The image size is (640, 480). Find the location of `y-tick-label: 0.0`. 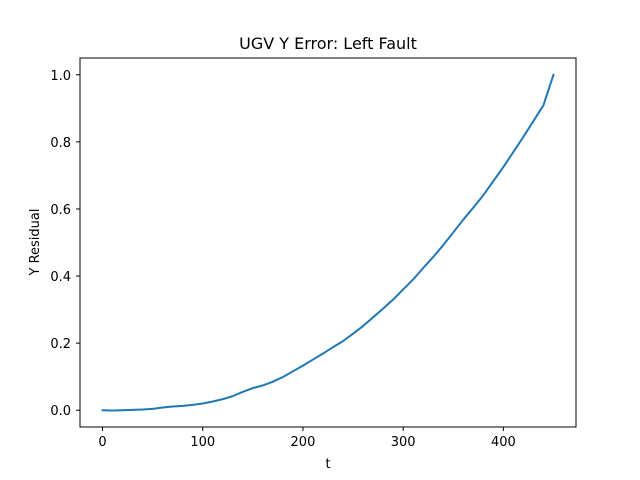

y-tick-label: 0.0 is located at coordinates (60, 411).